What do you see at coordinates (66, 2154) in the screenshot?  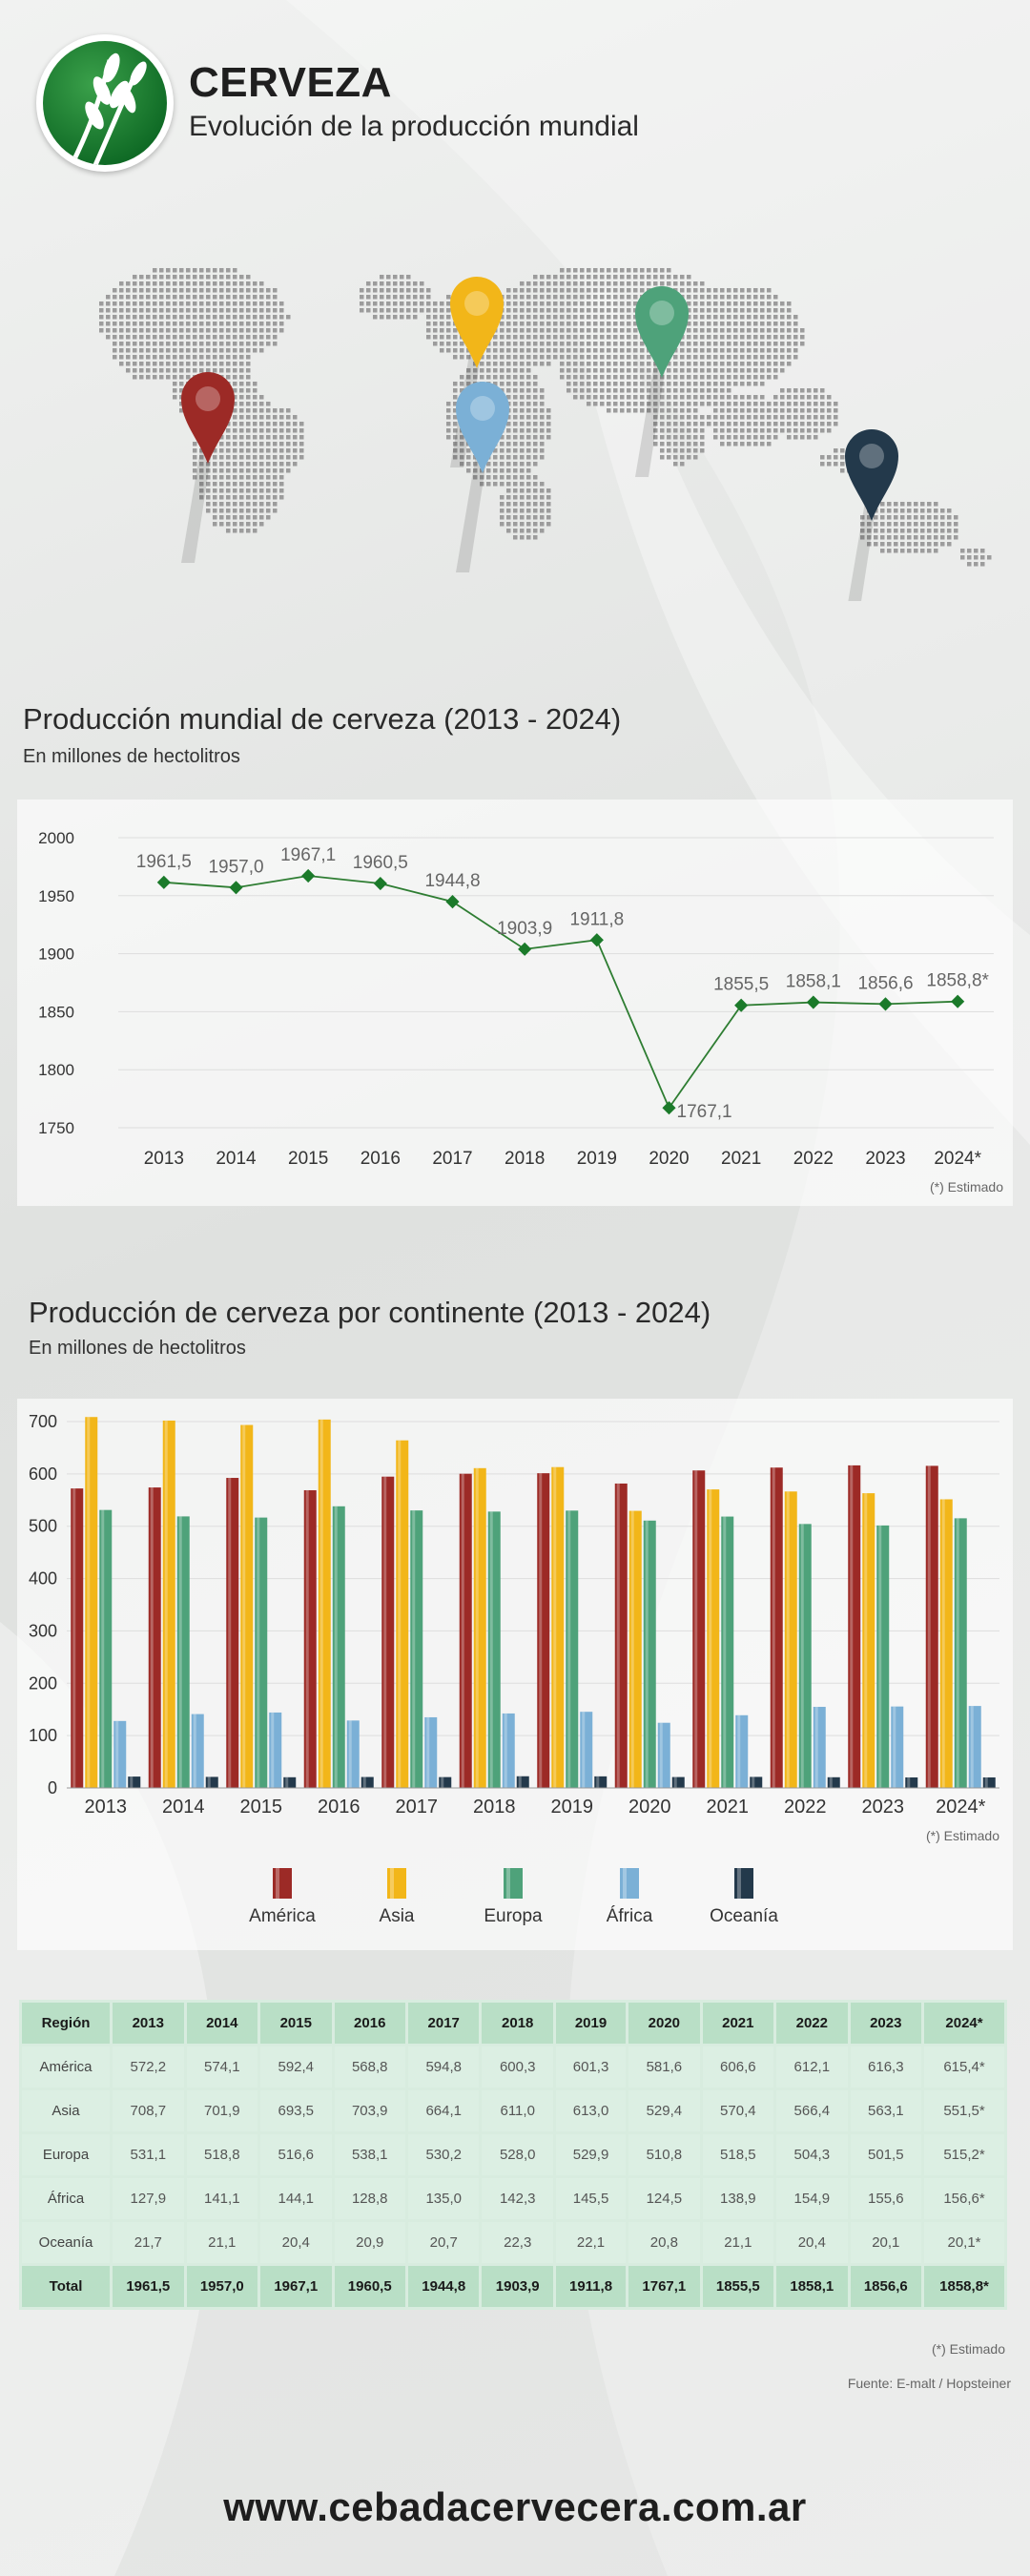 I see `row-label: Europa` at bounding box center [66, 2154].